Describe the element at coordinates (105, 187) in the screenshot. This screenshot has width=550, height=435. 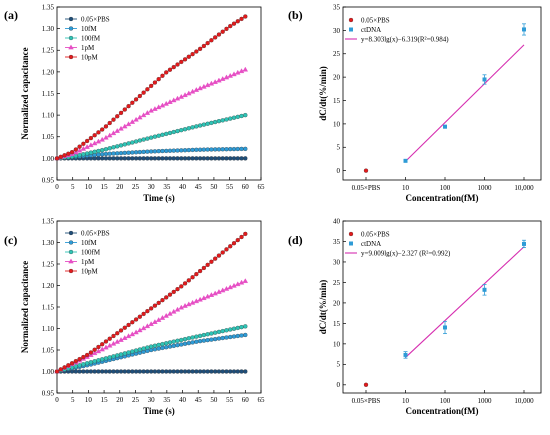
I see `x-tick-label: 15` at that location.